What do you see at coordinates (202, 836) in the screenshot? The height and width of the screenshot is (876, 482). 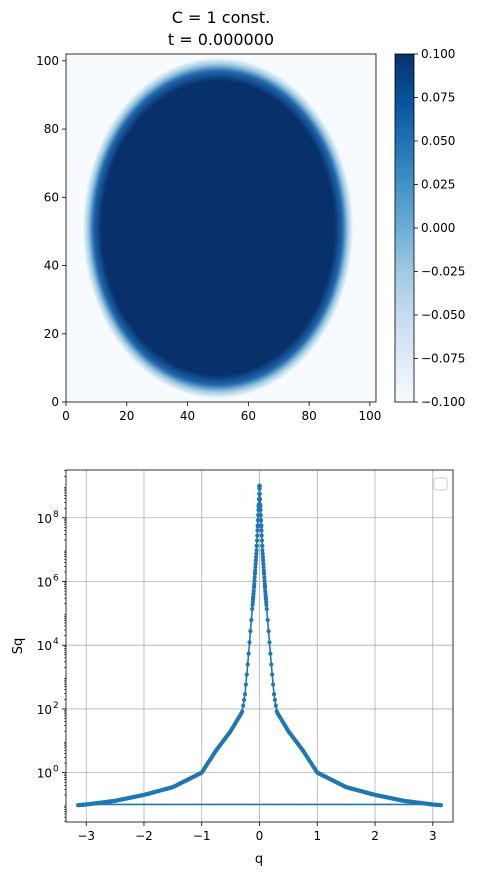 I see `sq-x-tick-label: −1` at bounding box center [202, 836].